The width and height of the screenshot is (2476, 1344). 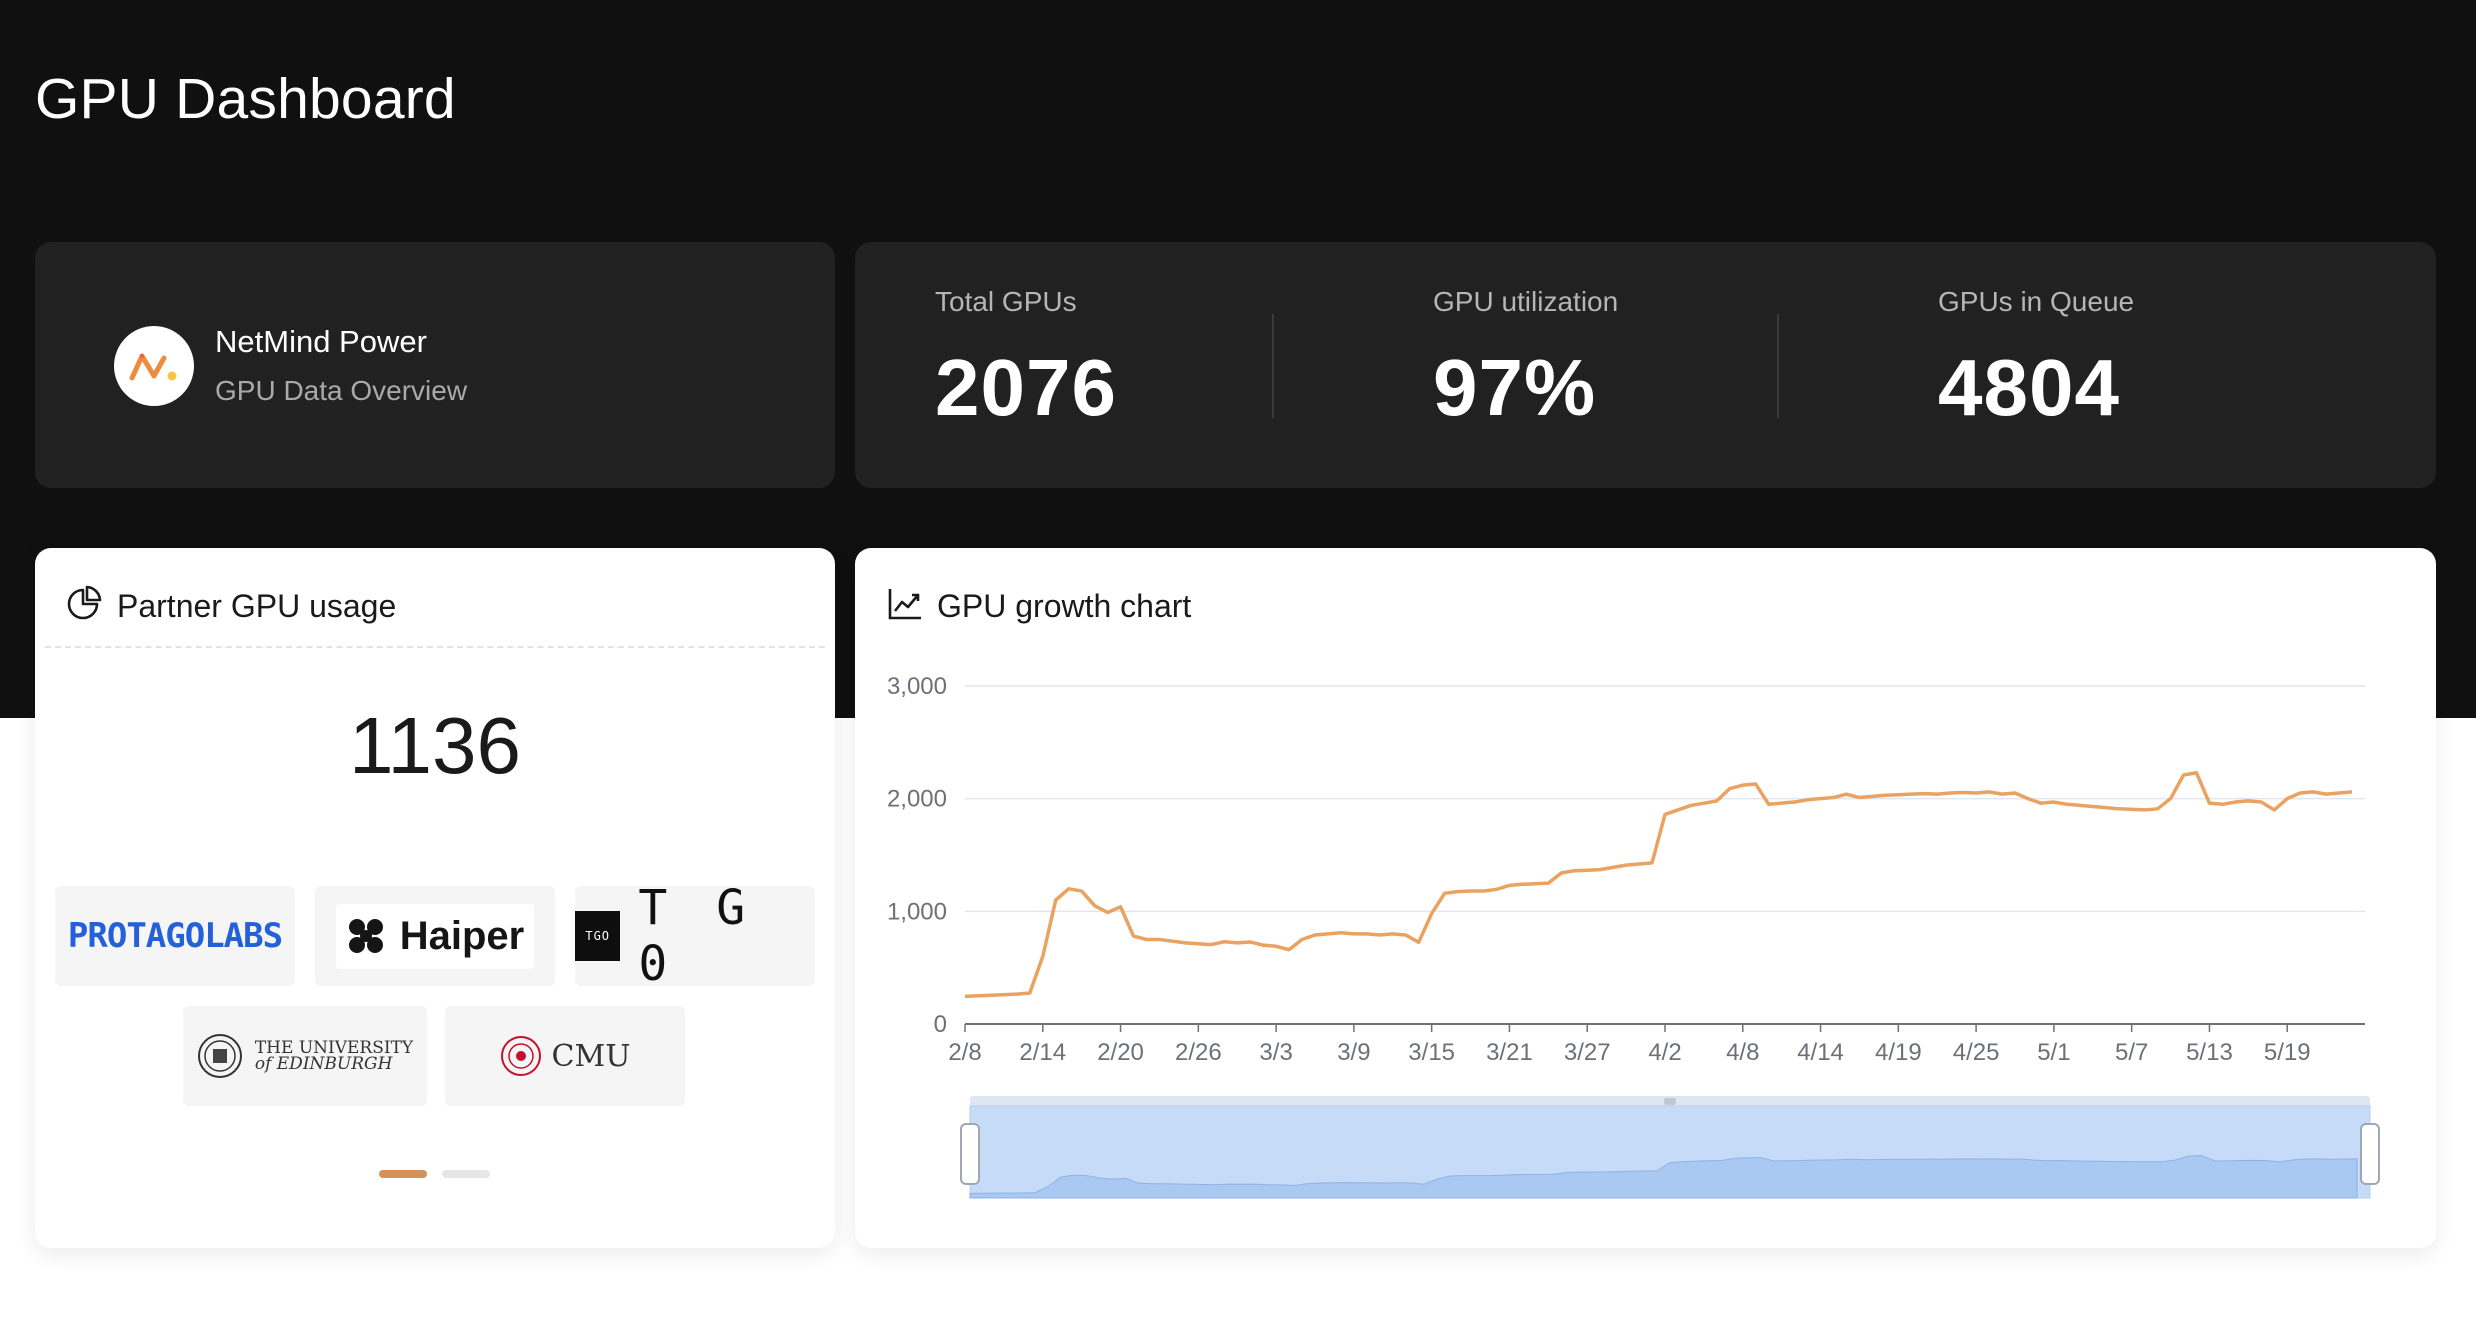 What do you see at coordinates (435, 745) in the screenshot?
I see `partner-gpu-total: 1136` at bounding box center [435, 745].